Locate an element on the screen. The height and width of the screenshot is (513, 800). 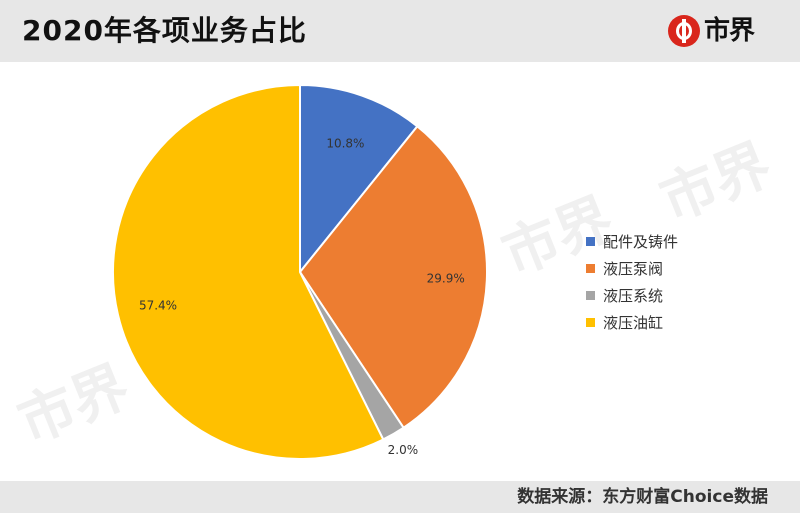
legend-label: 液压油缸 is located at coordinates (633, 323).